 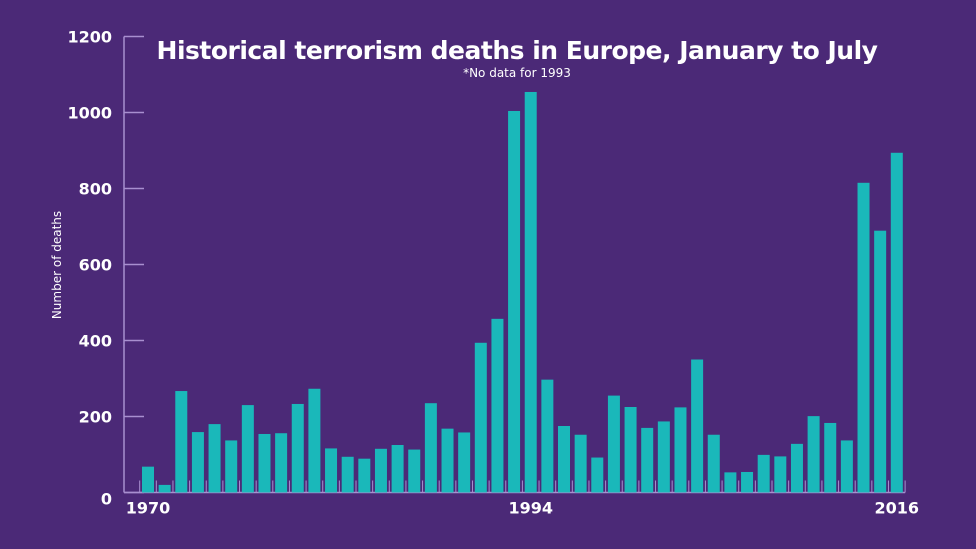 What do you see at coordinates (297, 448) in the screenshot?
I see `bar-1979` at bounding box center [297, 448].